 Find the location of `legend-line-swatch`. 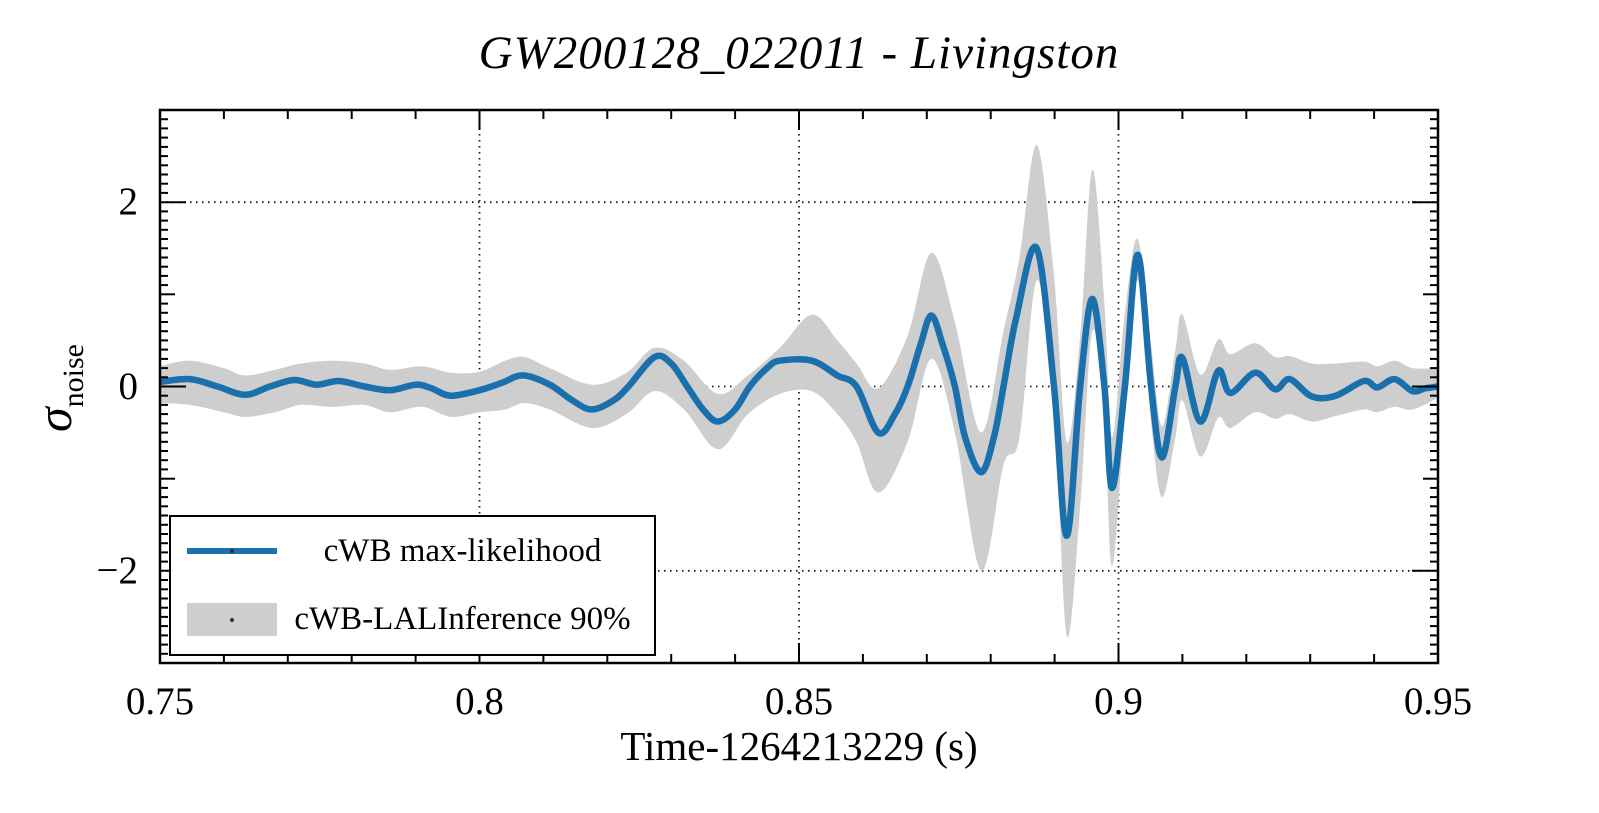

legend-line-swatch is located at coordinates (232, 551).